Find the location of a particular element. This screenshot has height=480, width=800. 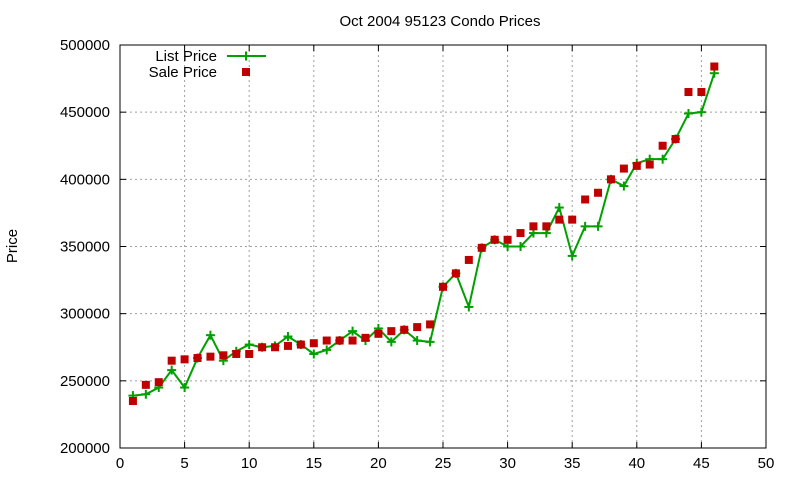

x-tick-label: 15 is located at coordinates (313, 463).